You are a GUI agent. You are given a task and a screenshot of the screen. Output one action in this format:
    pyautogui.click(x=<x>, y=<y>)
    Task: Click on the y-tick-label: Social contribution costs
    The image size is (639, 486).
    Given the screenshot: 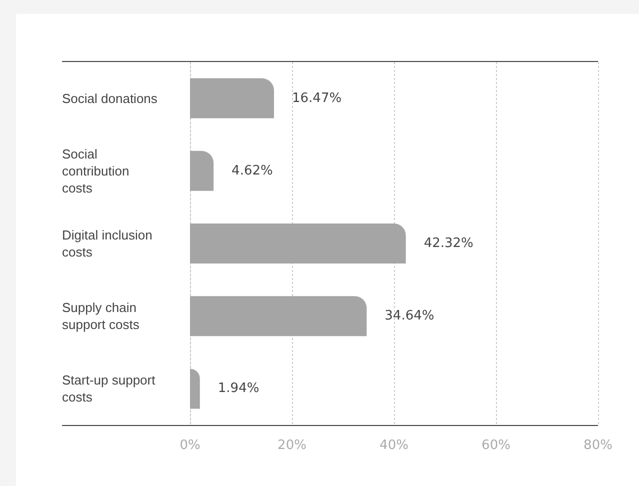 What is the action you would take?
    pyautogui.click(x=97, y=171)
    